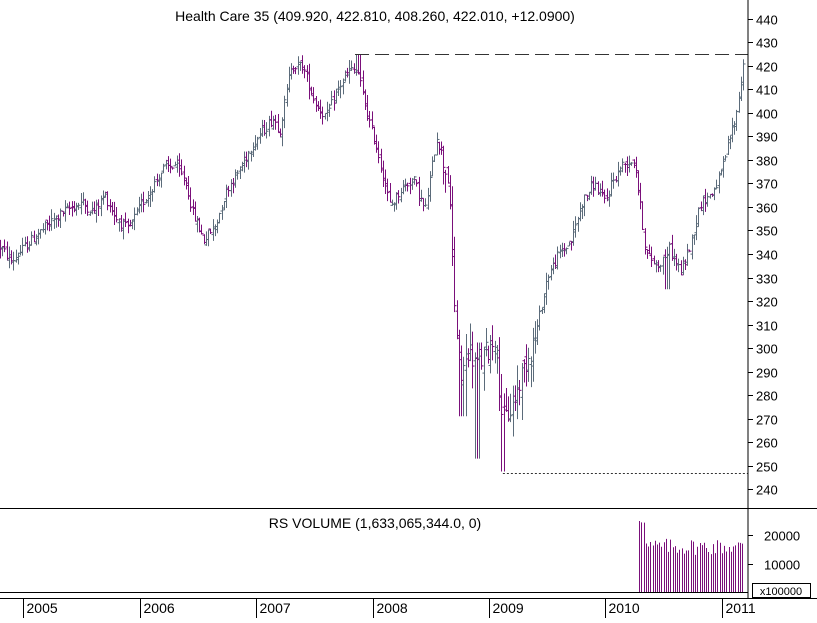 This screenshot has height=623, width=817. I want to click on y-tick-label: 330, so click(767, 279).